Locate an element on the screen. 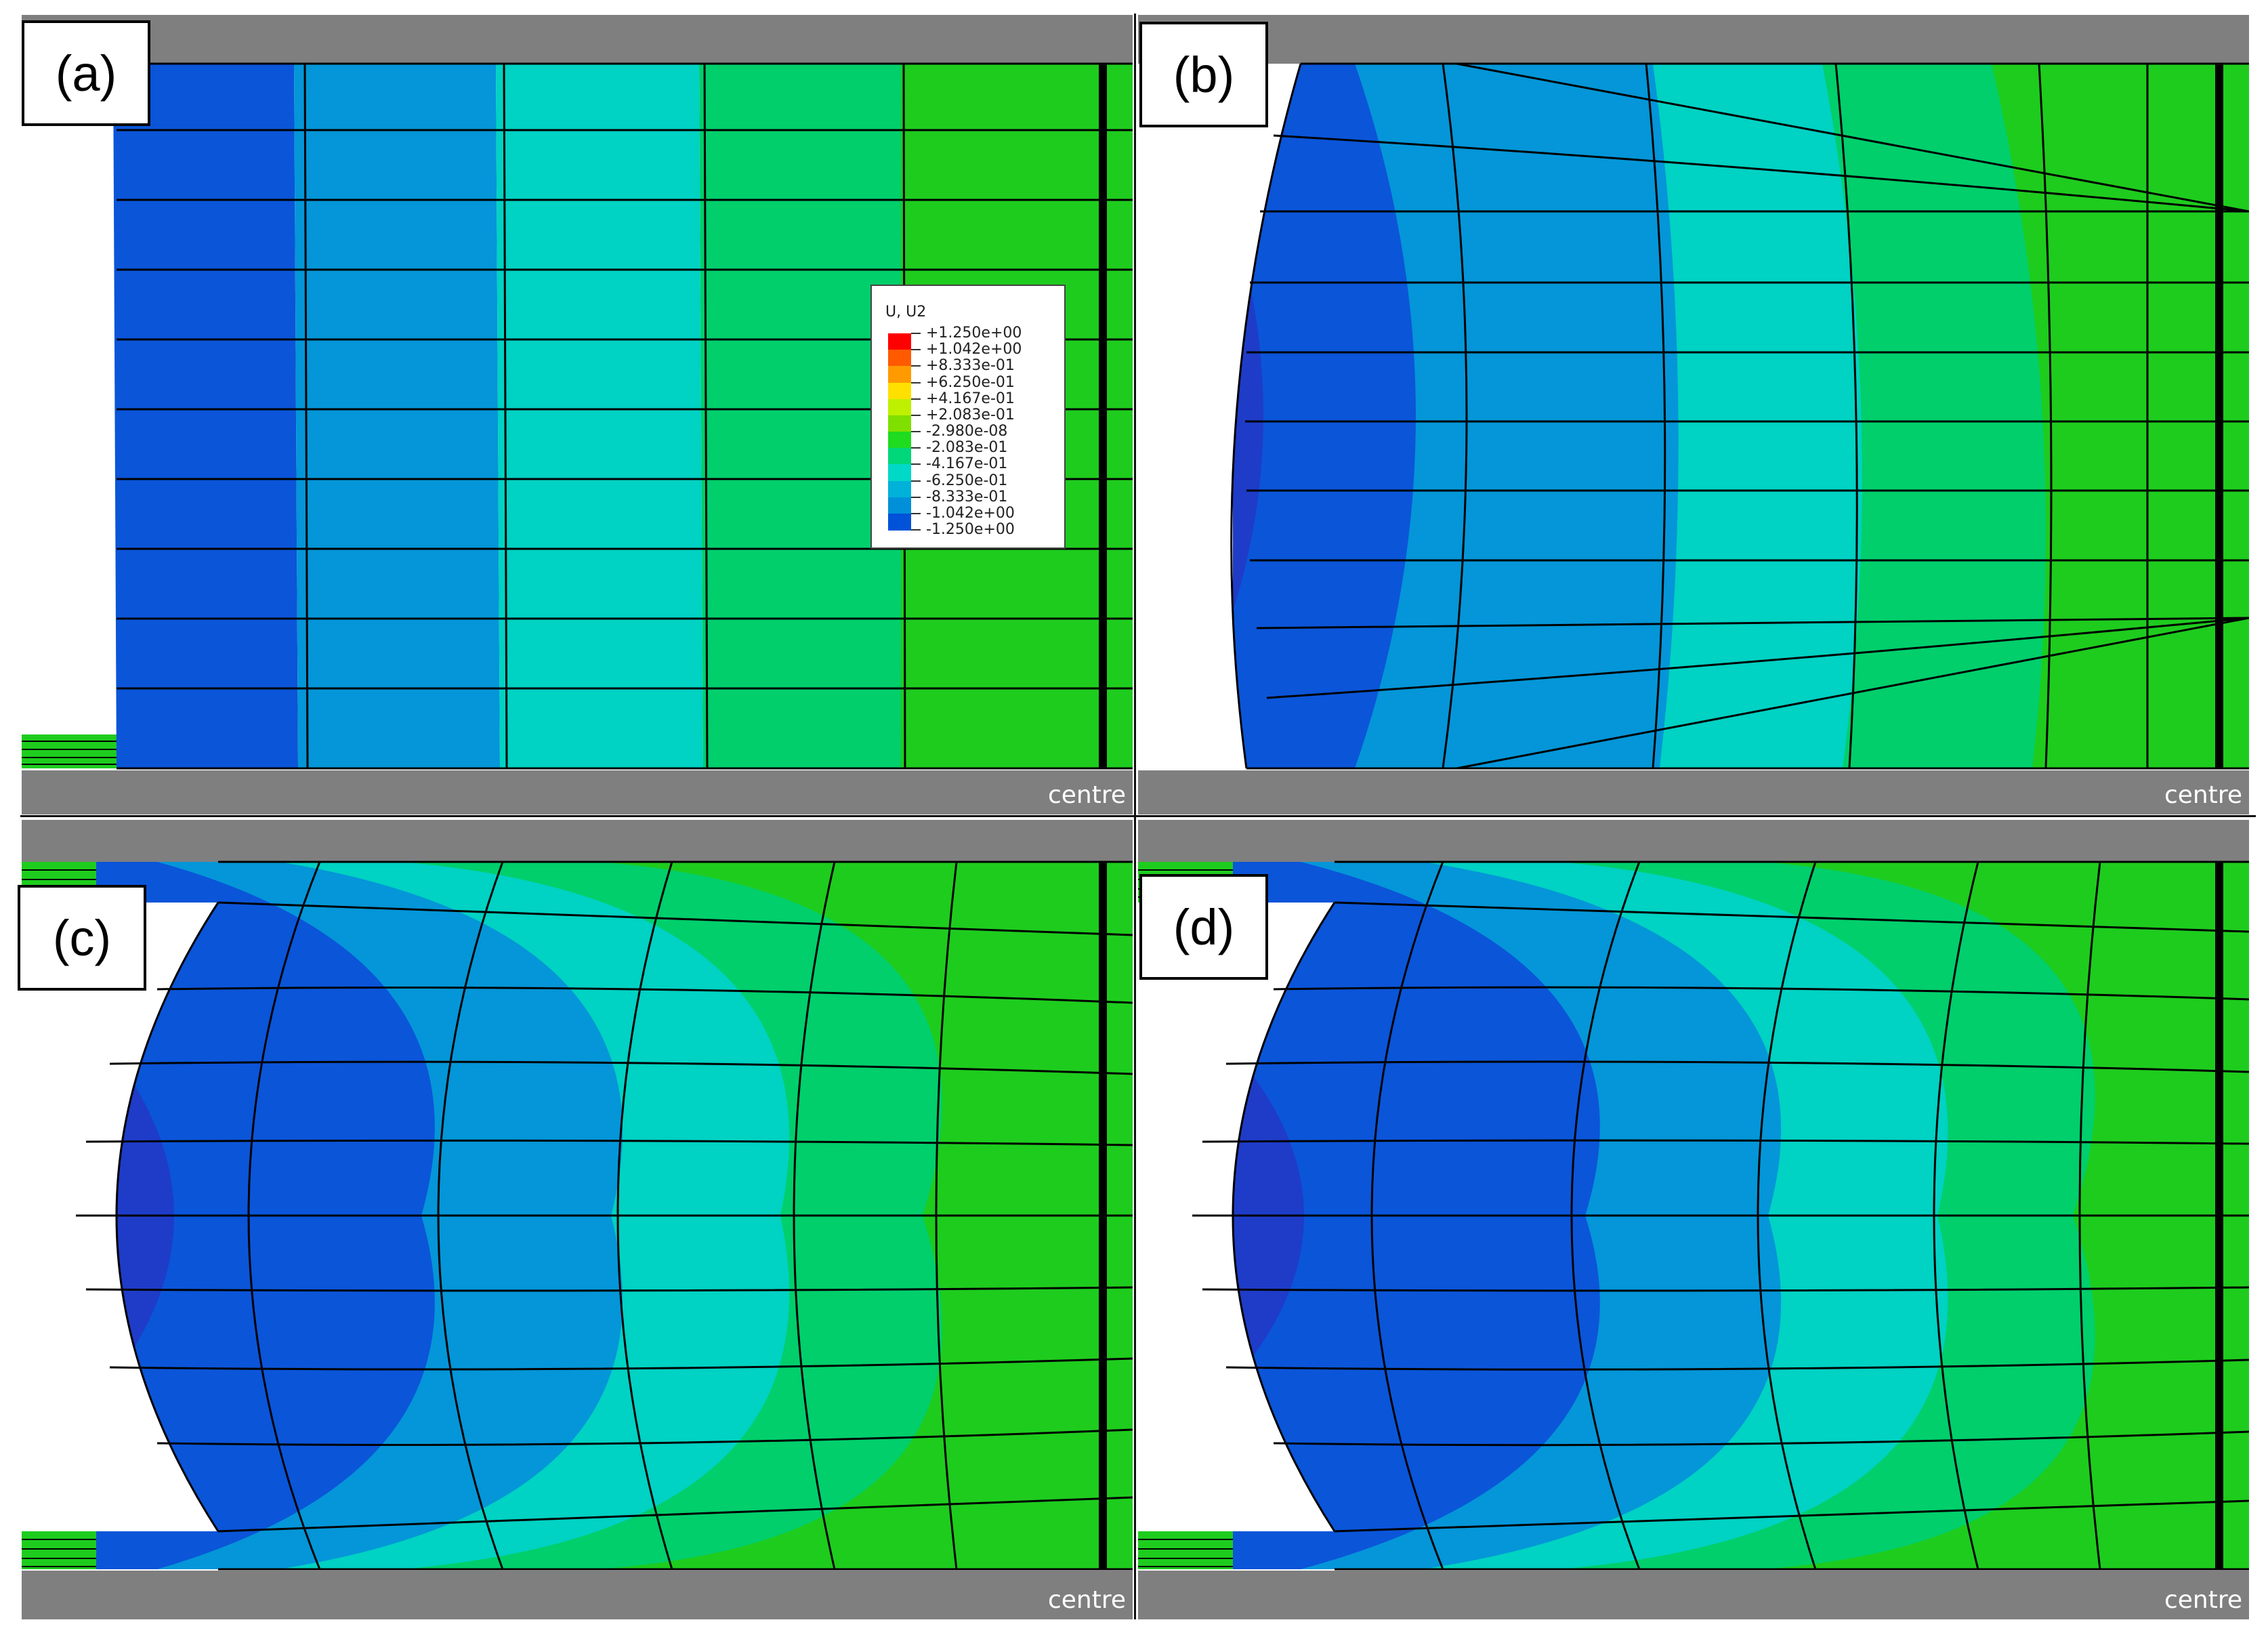 The width and height of the screenshot is (2268, 1637). panel-d-centre-label: centre is located at coordinates (2203, 1600).